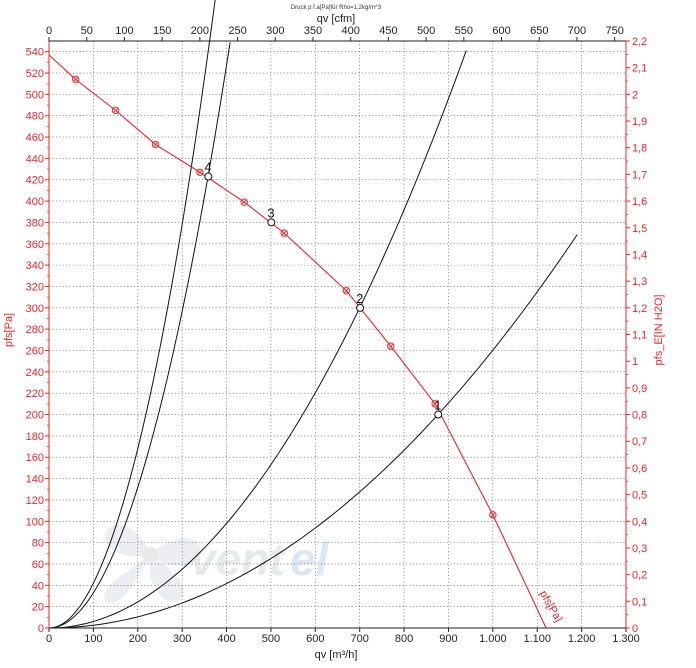 The width and height of the screenshot is (696, 668). Describe the element at coordinates (639, 69) in the screenshot. I see `y2-tick-label-21: 2,1` at that location.